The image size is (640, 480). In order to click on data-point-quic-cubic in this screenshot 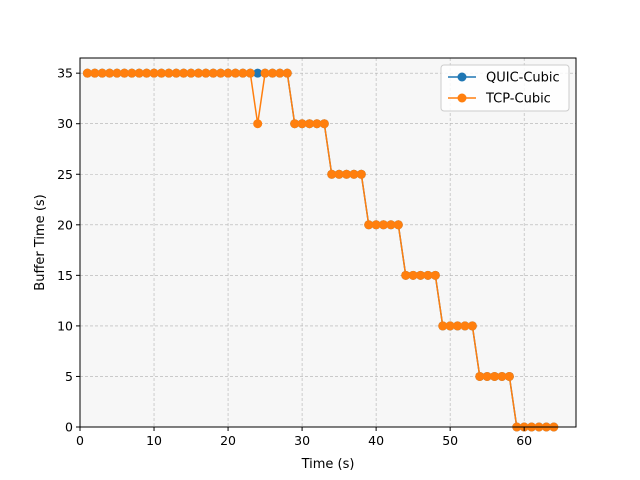, I will do `click(258, 73)`.